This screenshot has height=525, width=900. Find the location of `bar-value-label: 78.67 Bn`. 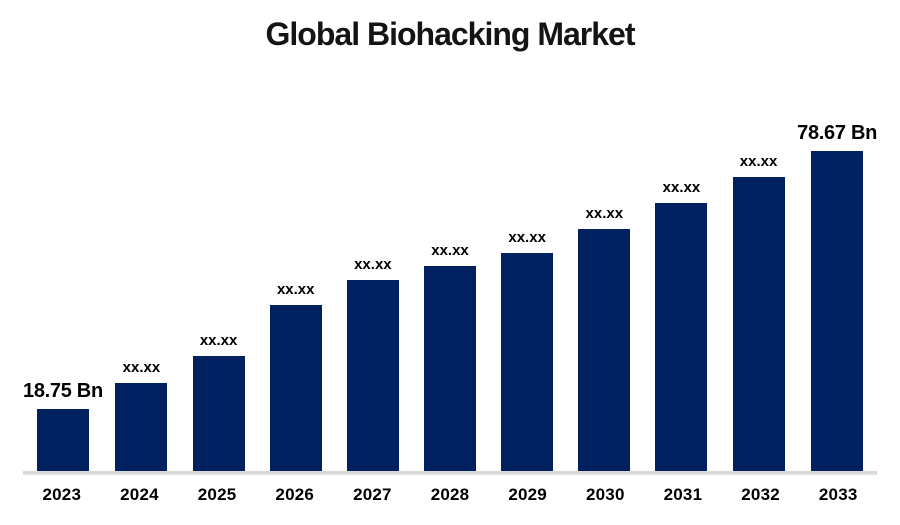

bar-value-label: 78.67 Bn is located at coordinates (837, 133).